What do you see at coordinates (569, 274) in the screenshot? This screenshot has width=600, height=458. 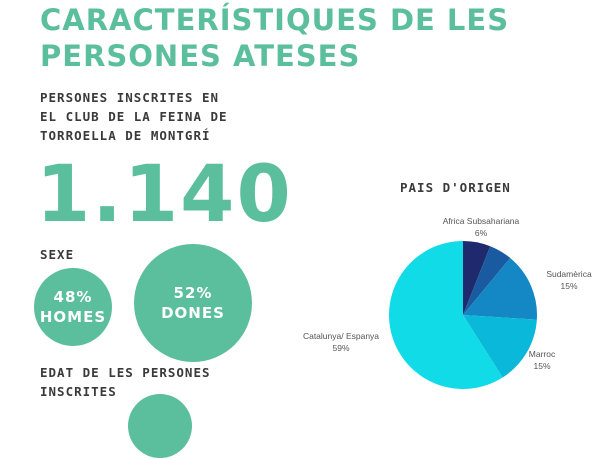 I see `slice-label: Sudamèrica` at bounding box center [569, 274].